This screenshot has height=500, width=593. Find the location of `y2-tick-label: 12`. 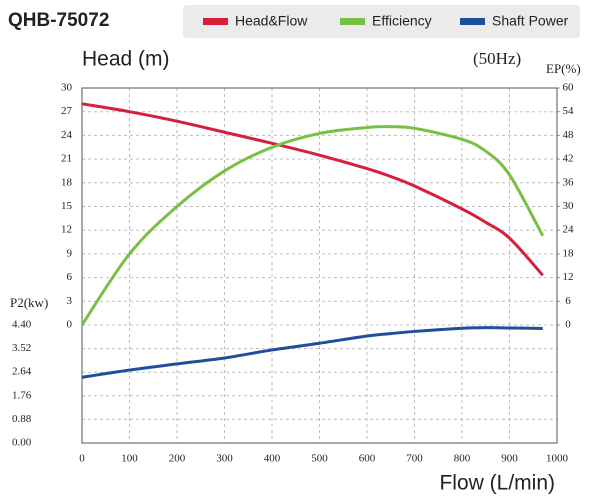

y2-tick-label: 12 is located at coordinates (568, 277).